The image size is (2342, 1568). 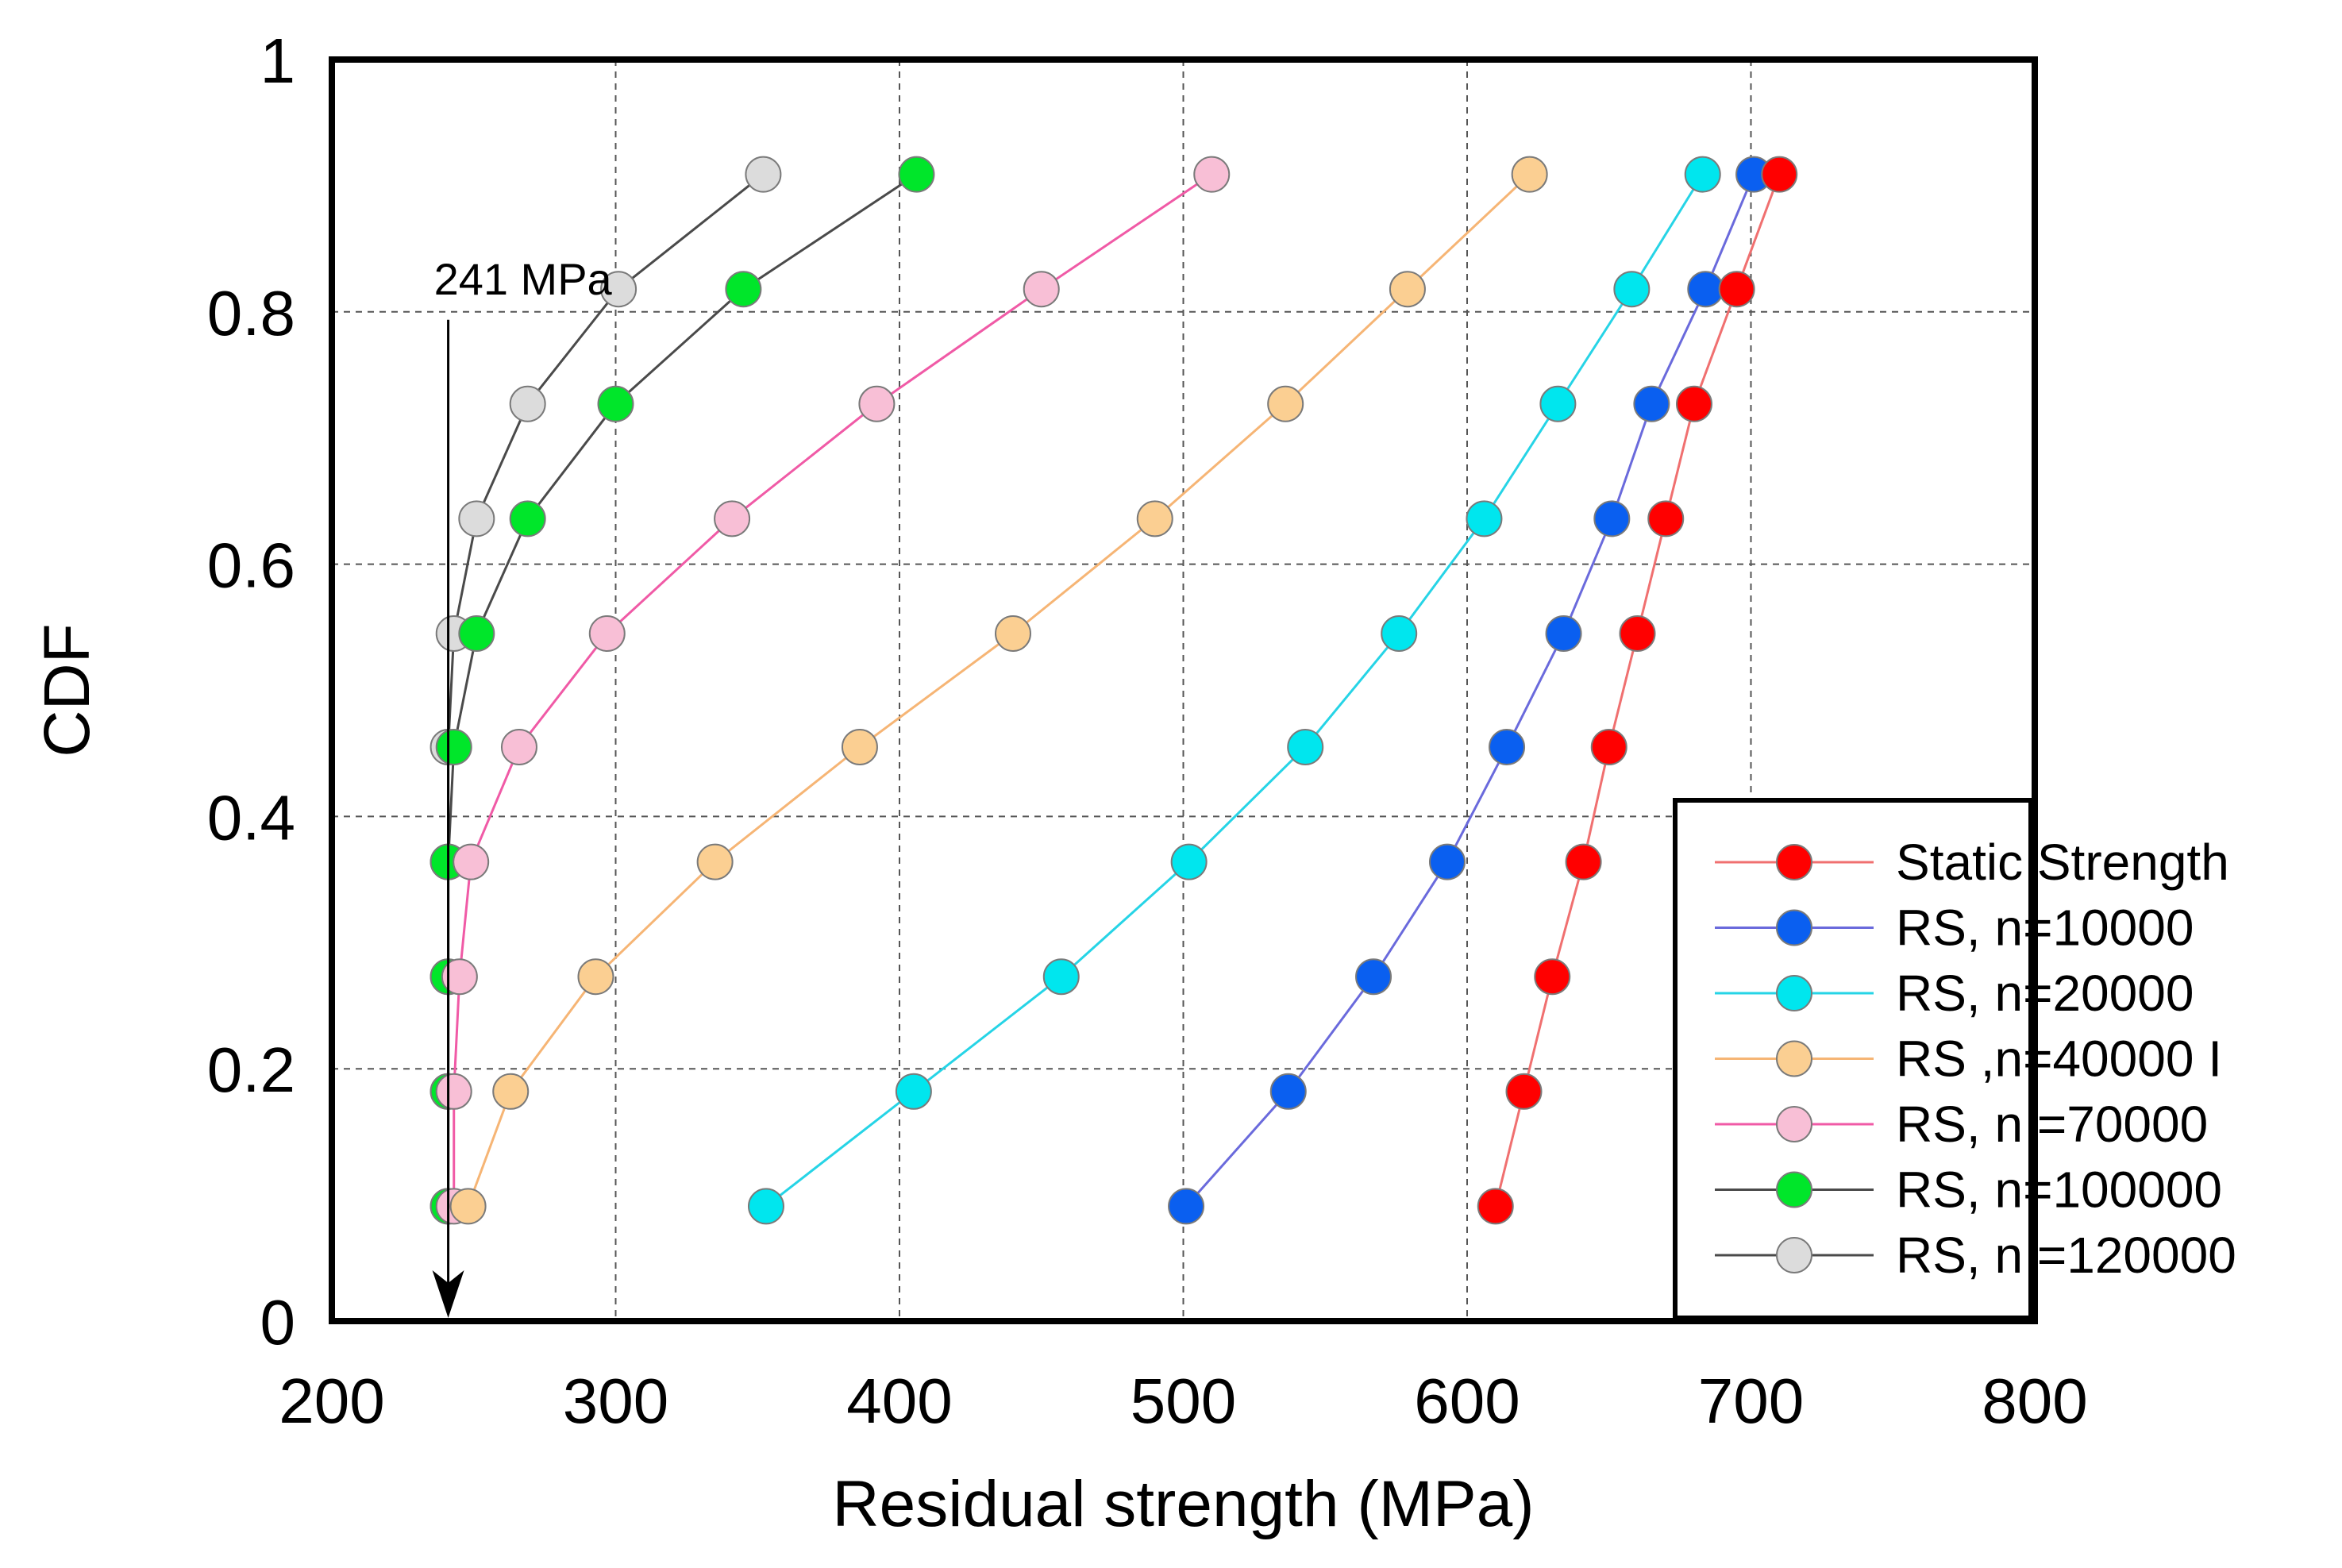 What do you see at coordinates (522, 786) in the screenshot?
I see `annotation-group: 241 MPa` at bounding box center [522, 786].